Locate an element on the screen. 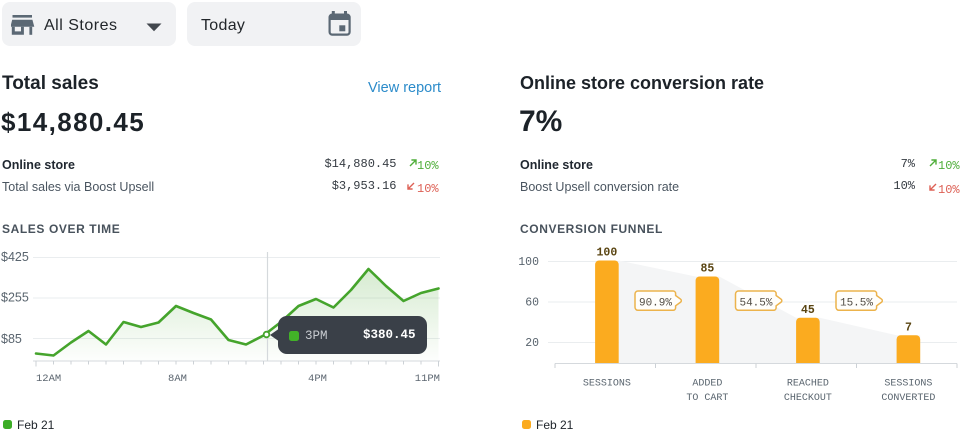 The height and width of the screenshot is (432, 960). svg-text: $85 is located at coordinates (11, 339).